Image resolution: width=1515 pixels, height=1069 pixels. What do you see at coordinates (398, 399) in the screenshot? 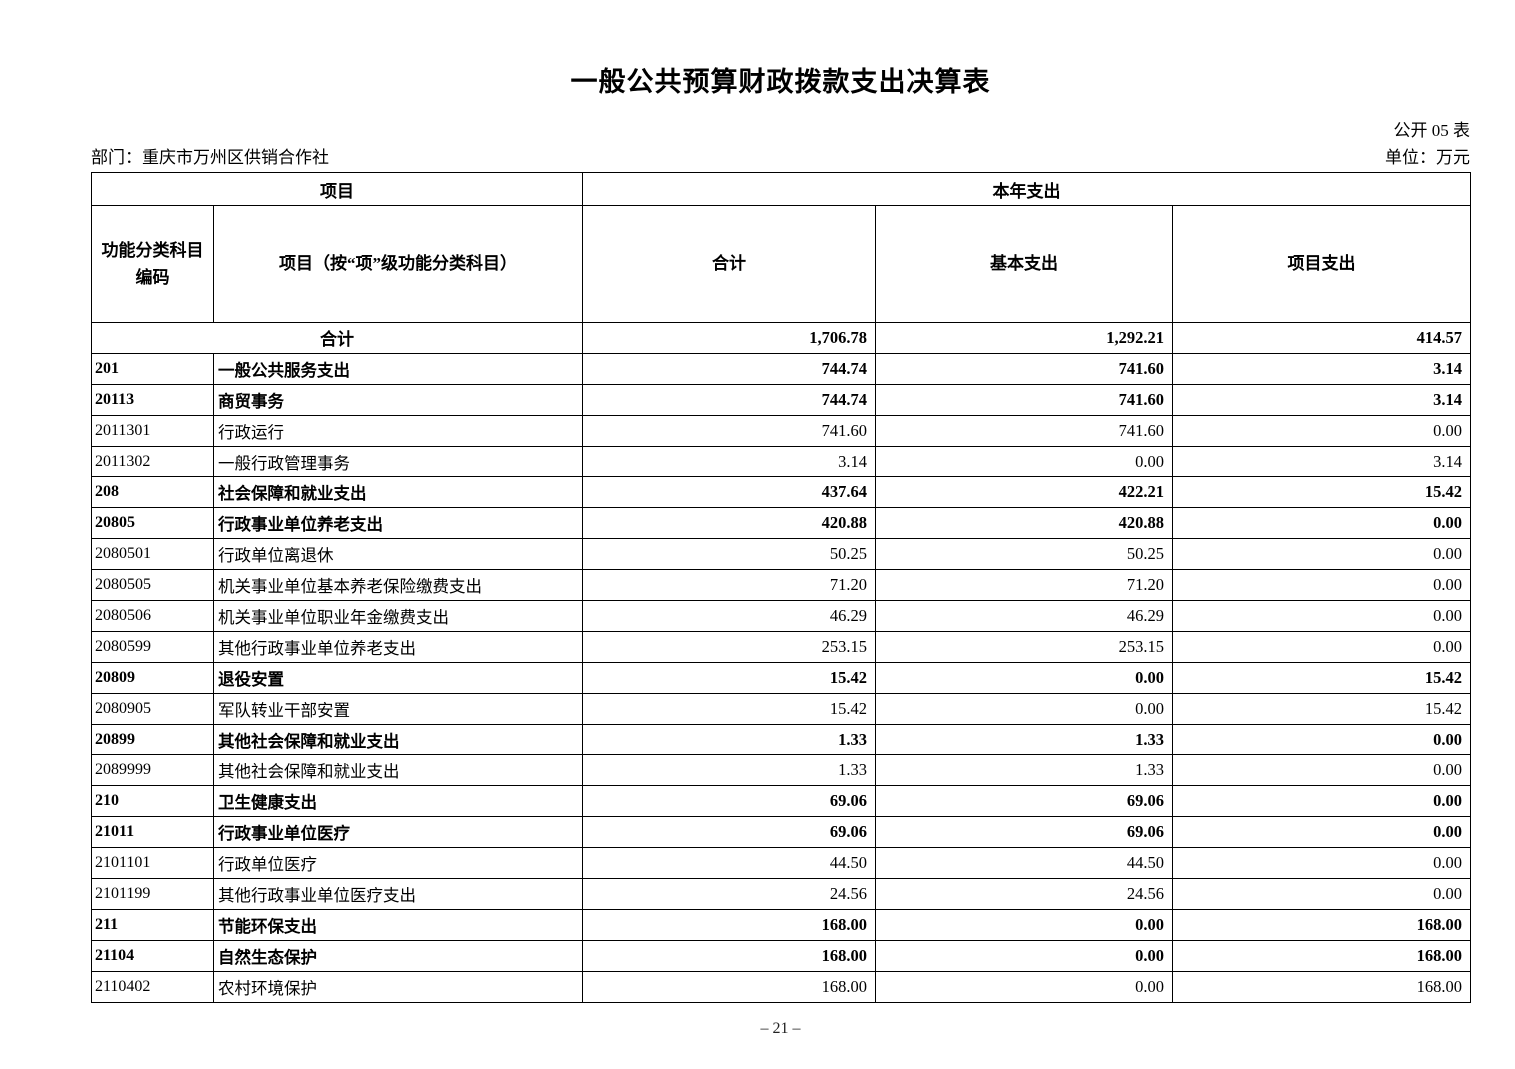
I see `row-name: 商贸事务` at bounding box center [398, 399].